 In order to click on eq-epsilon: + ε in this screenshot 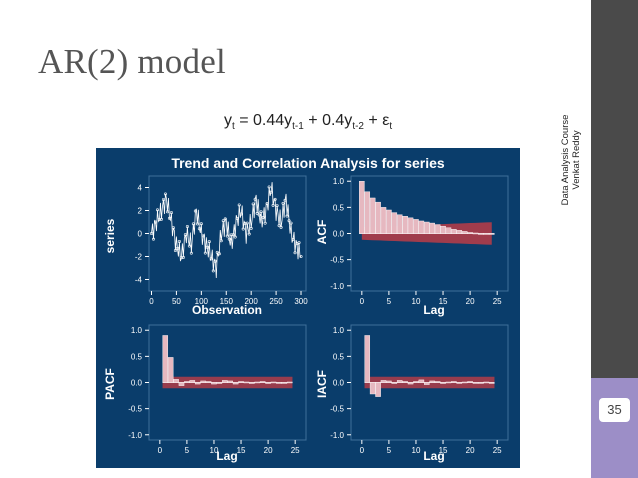, I will do `click(376, 120)`.